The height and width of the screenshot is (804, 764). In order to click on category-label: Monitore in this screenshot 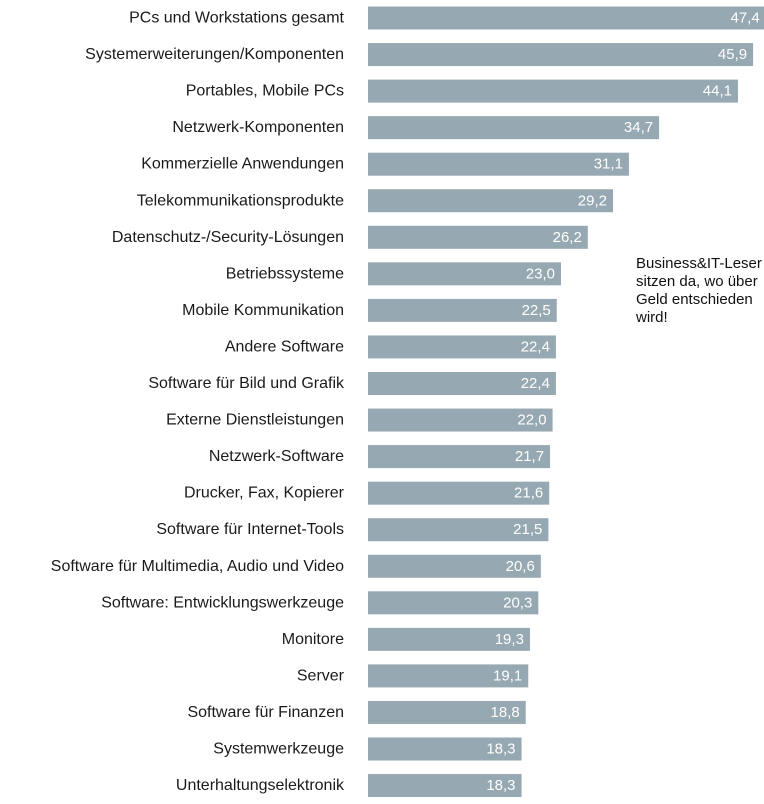, I will do `click(313, 639)`.